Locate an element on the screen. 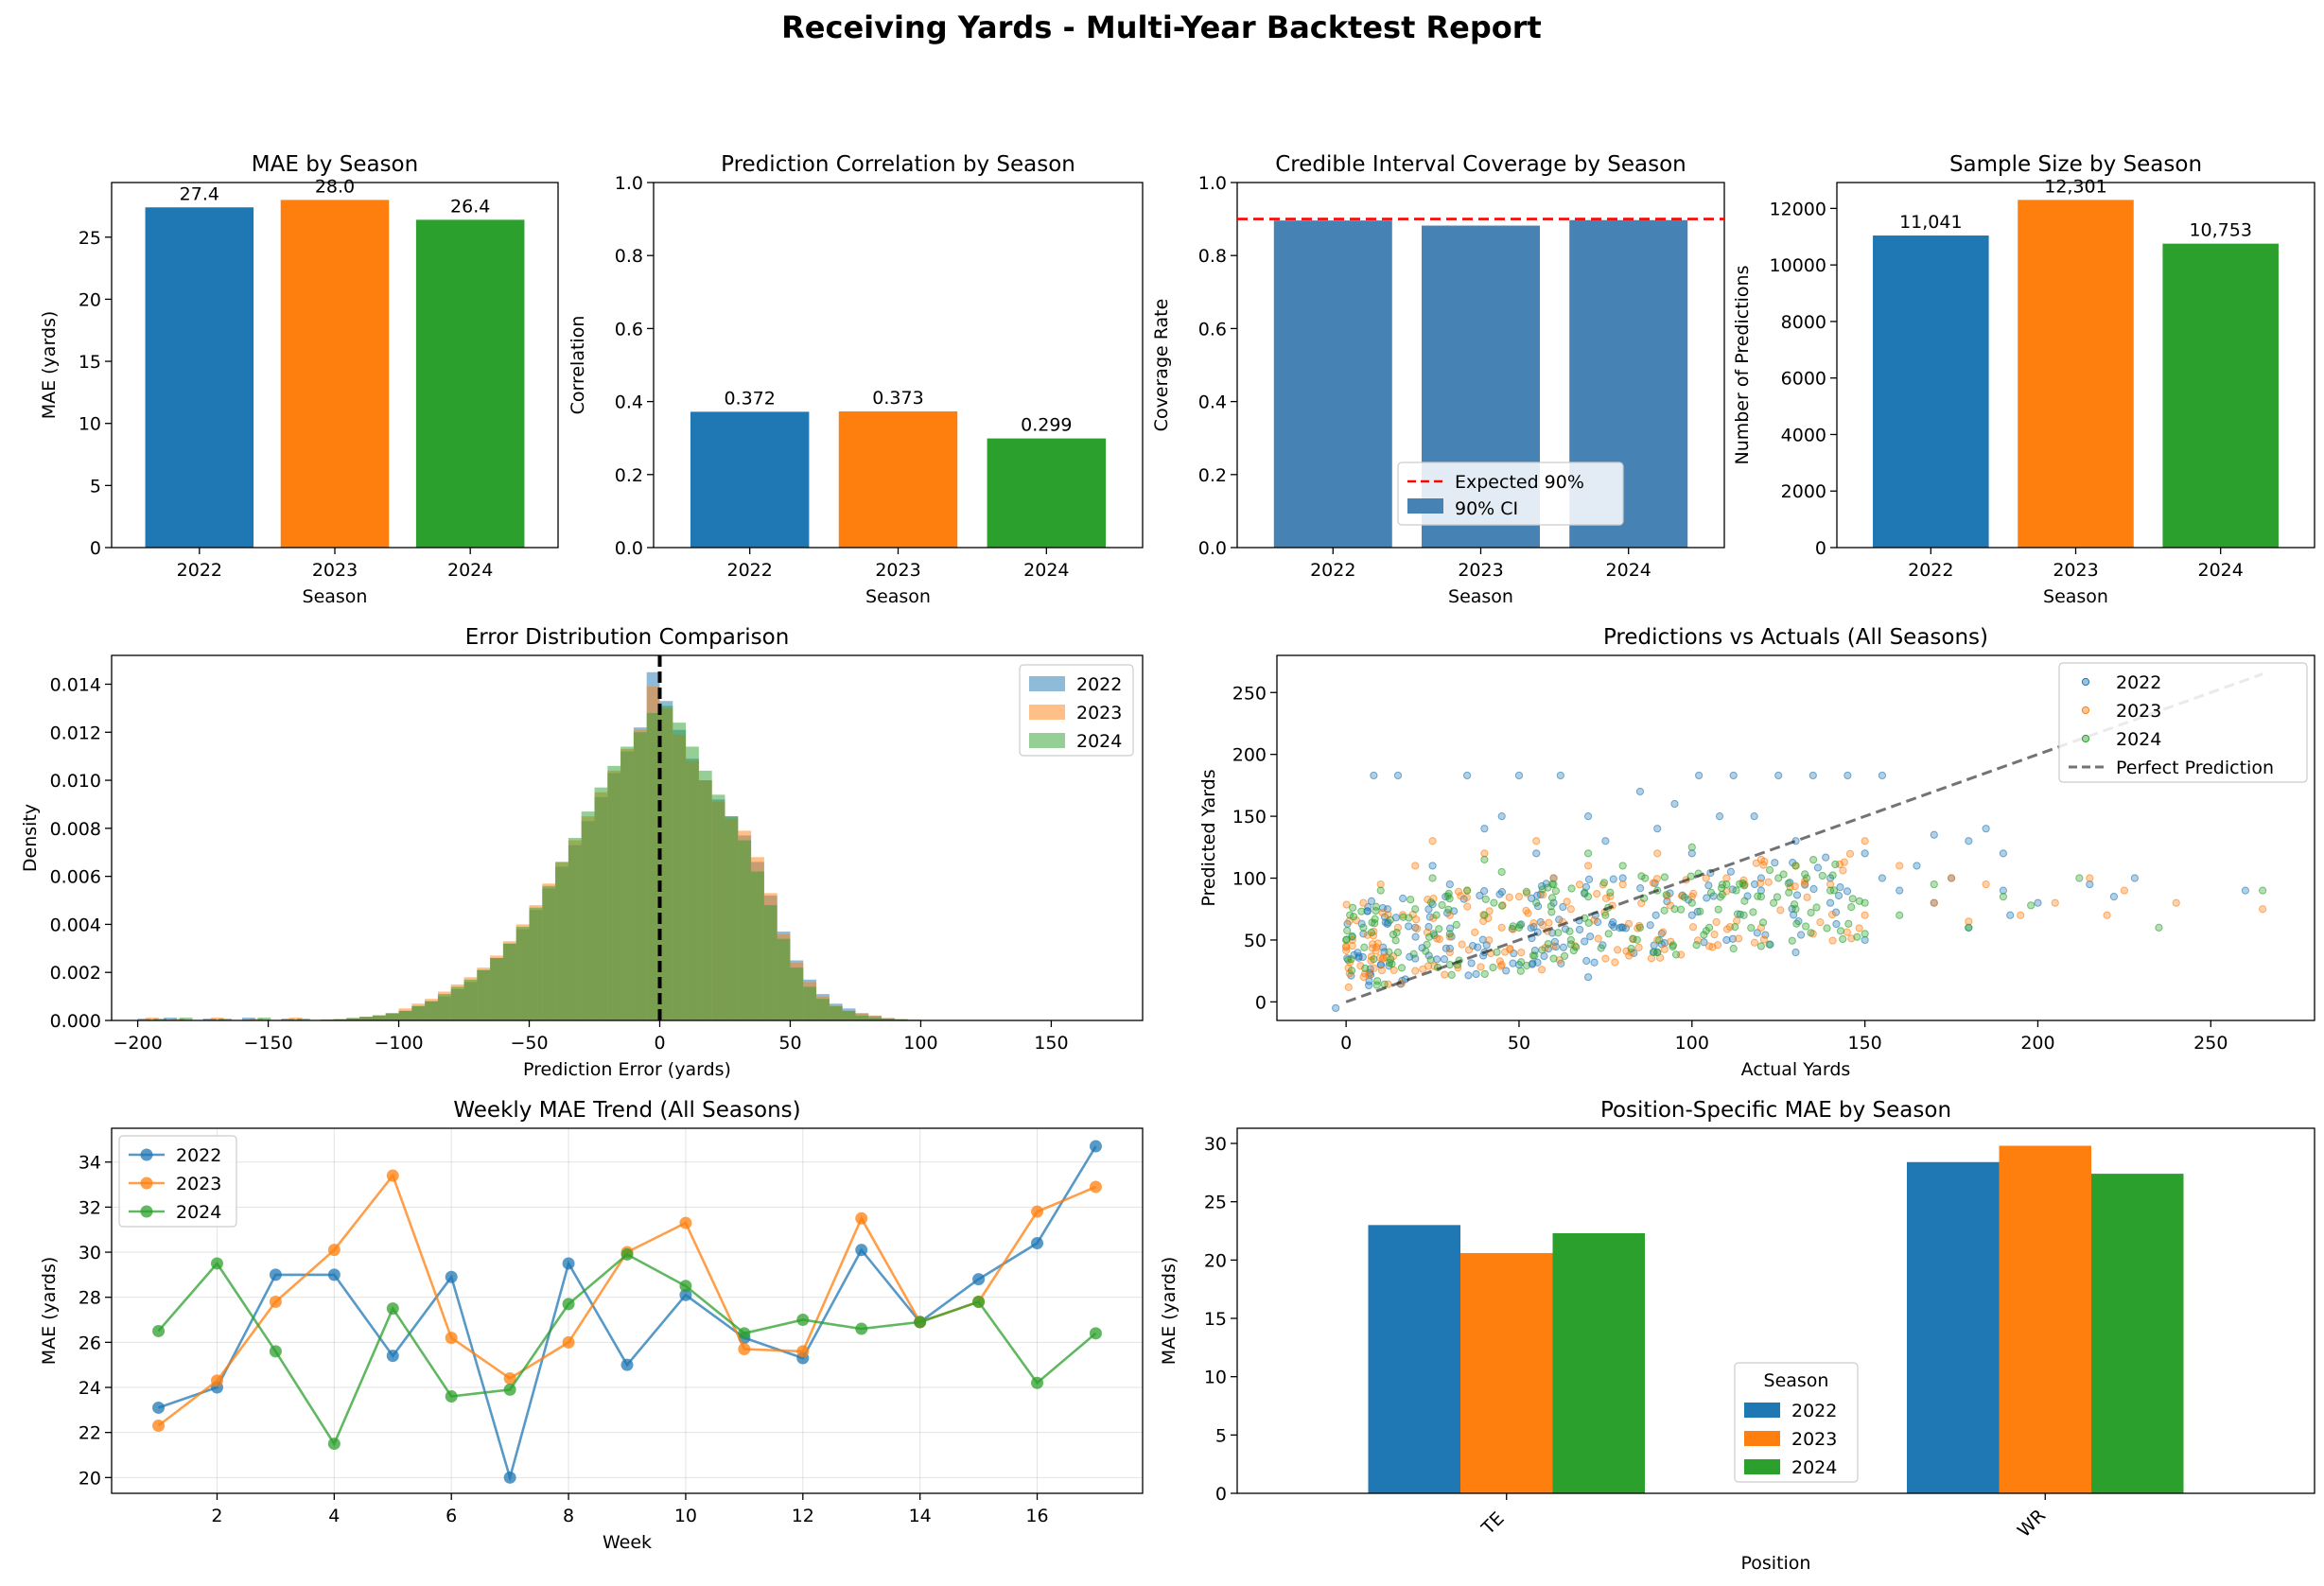 This screenshot has width=2324, height=1586. y-axis-label: Density is located at coordinates (30, 838).